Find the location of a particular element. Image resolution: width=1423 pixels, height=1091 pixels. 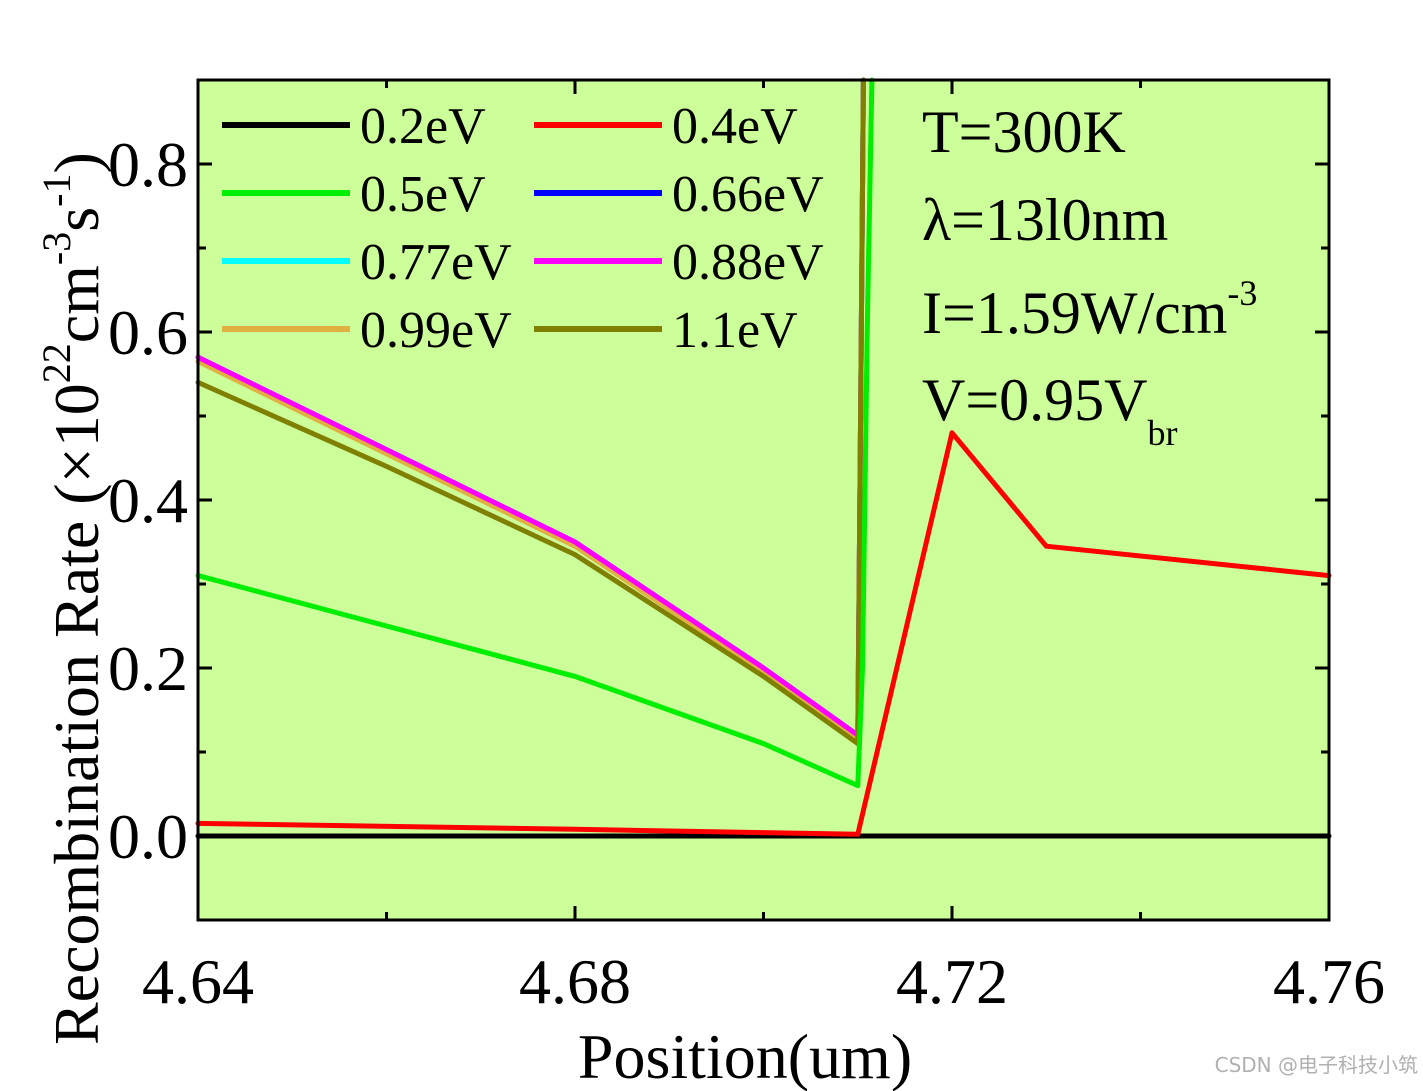

annotation-voltage-sub: br is located at coordinates (1163, 433).